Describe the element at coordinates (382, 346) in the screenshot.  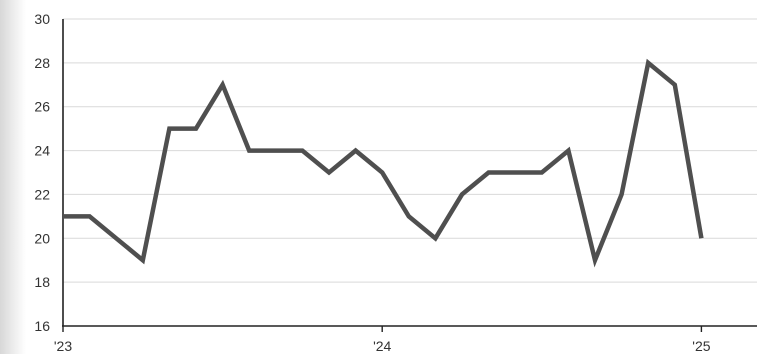
I see `x-tick-label: '24` at that location.